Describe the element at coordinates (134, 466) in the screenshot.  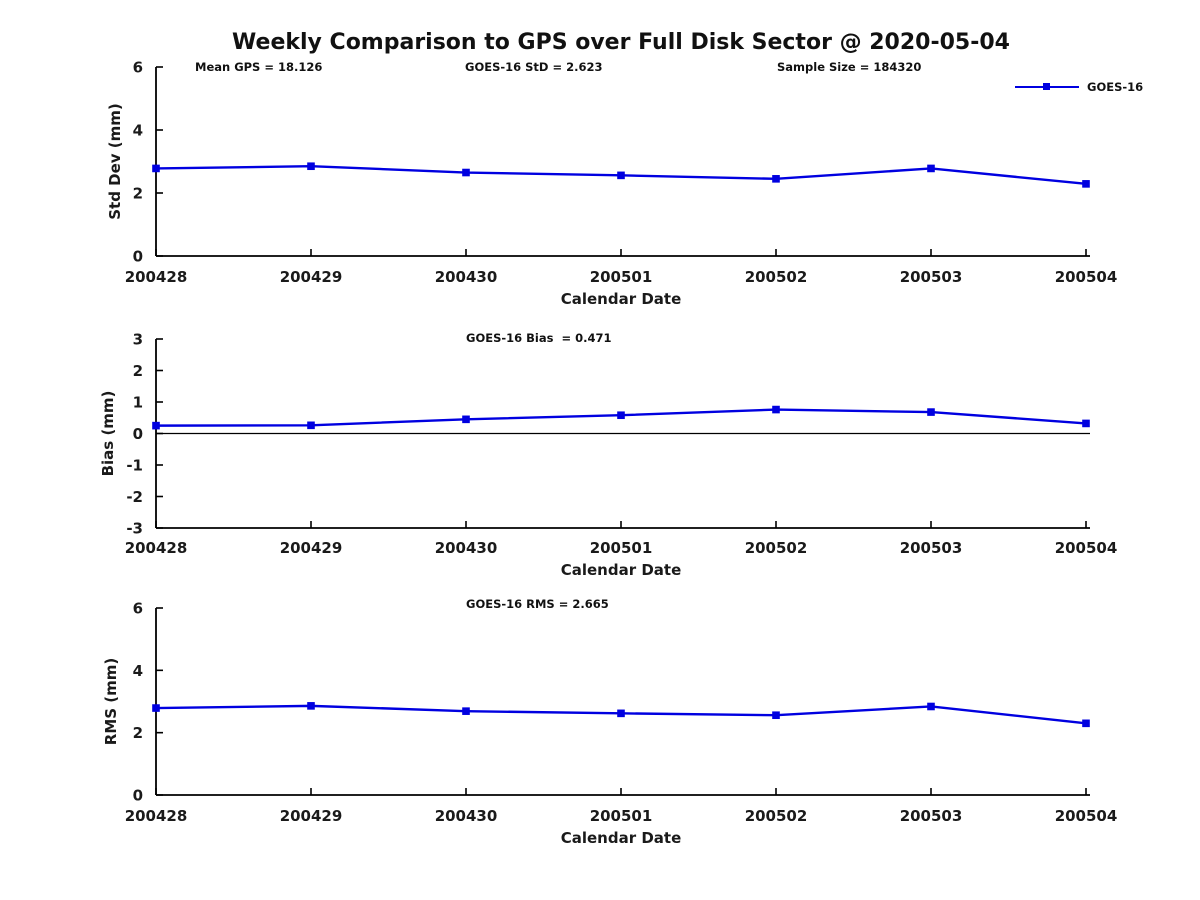
I see `y-tick-label: -1` at that location.